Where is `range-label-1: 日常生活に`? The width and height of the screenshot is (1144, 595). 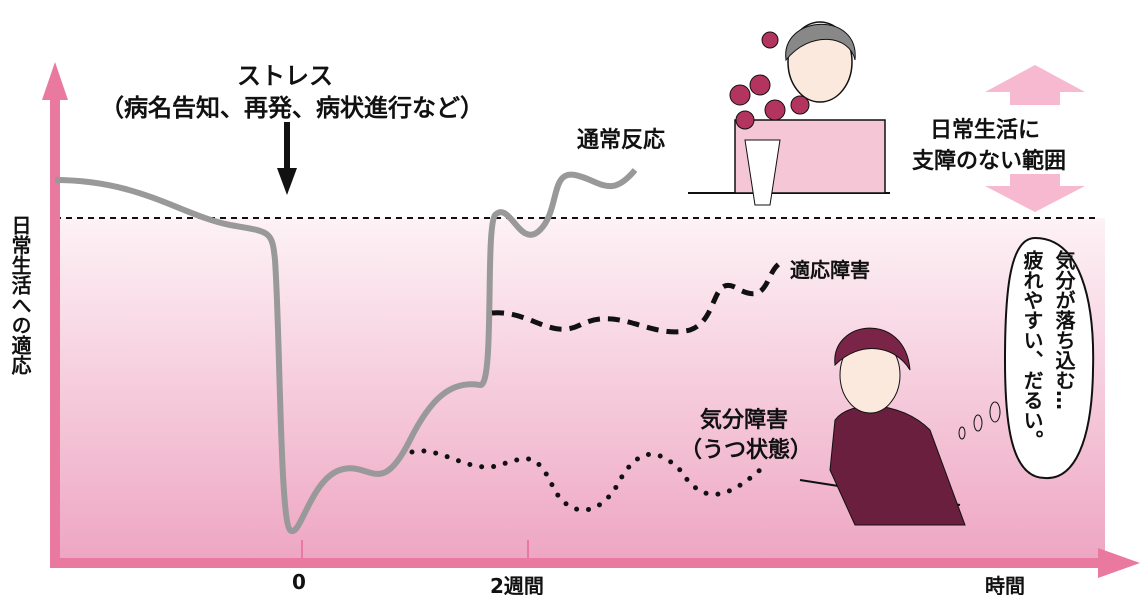 range-label-1: 日常生活に is located at coordinates (985, 130).